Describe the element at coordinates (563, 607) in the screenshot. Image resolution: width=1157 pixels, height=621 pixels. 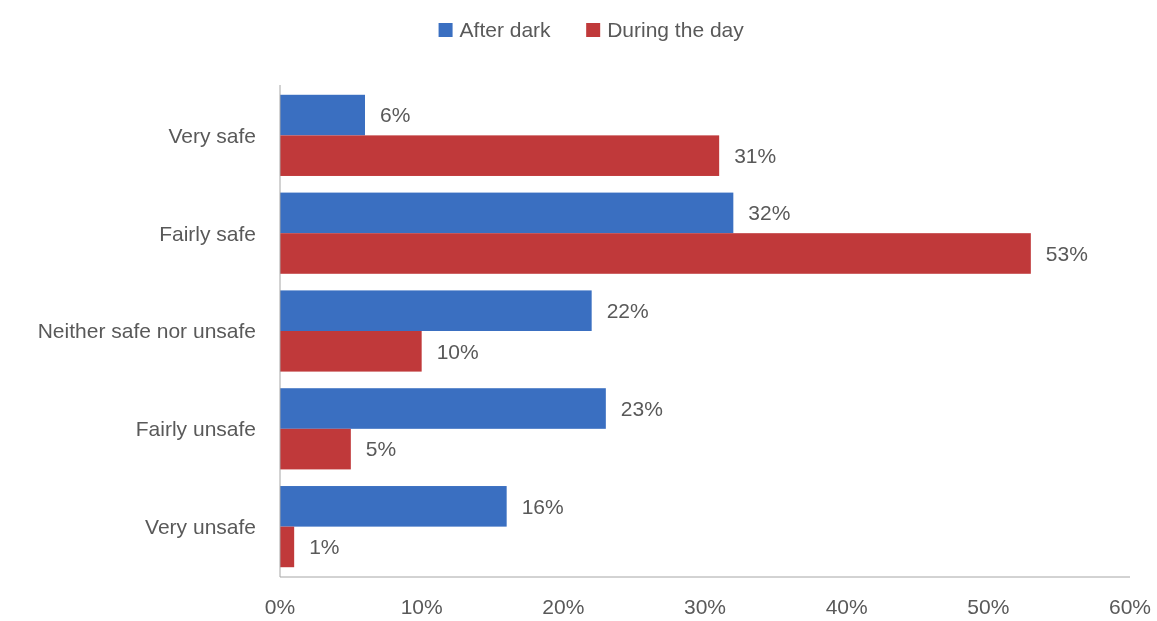
I see `x-tick-label: 20%` at that location.